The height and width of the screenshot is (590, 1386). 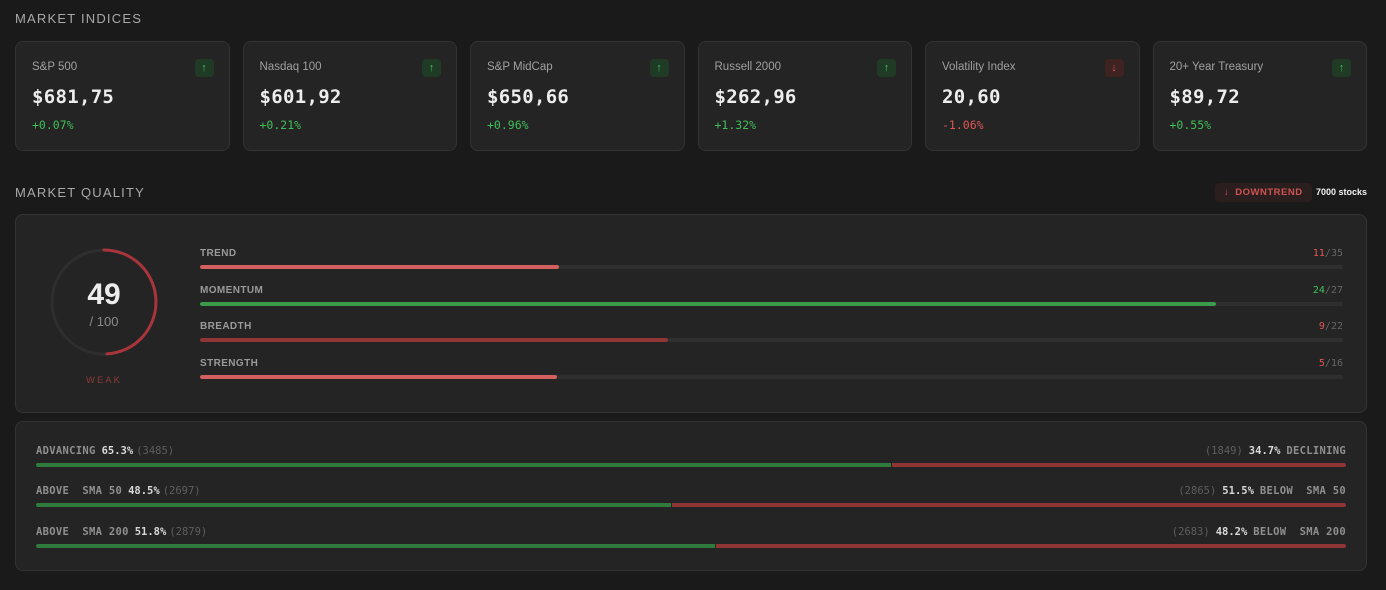 I want to click on breadth-left-count: (2879), so click(x=188, y=532).